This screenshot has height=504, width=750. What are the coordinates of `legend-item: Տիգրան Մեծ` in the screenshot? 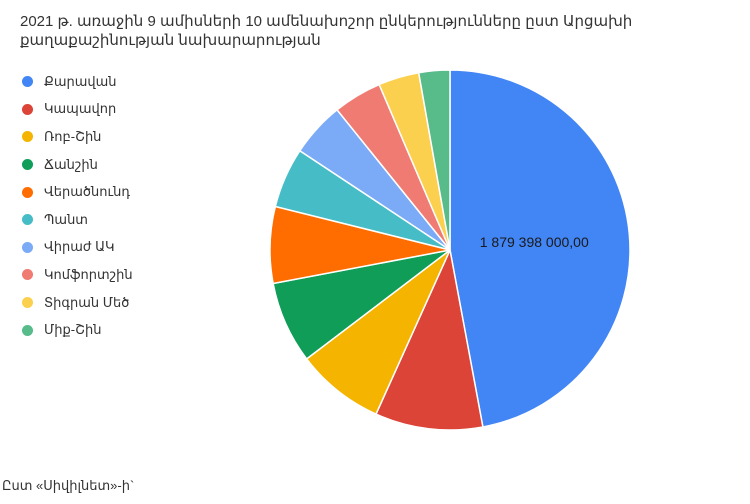 It's located at (77, 303).